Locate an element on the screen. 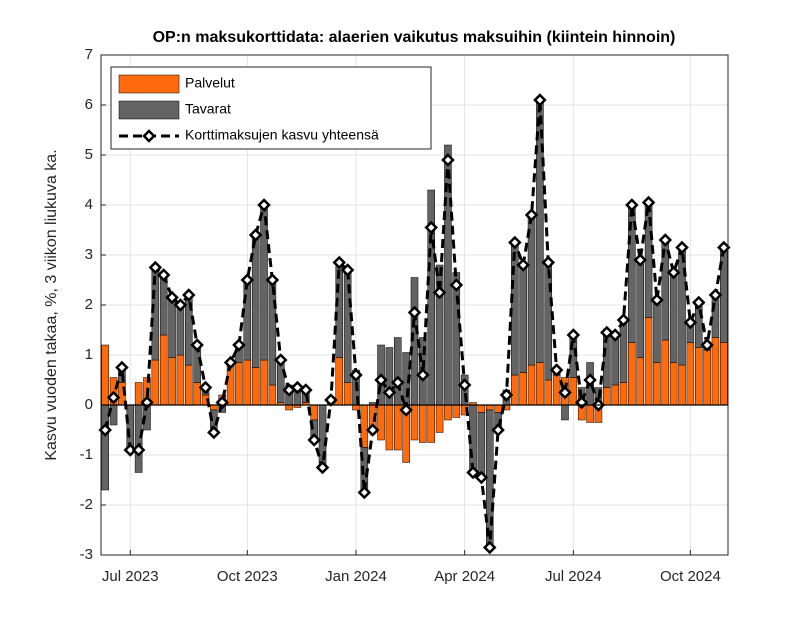  legend-swatch is located at coordinates (149, 110).